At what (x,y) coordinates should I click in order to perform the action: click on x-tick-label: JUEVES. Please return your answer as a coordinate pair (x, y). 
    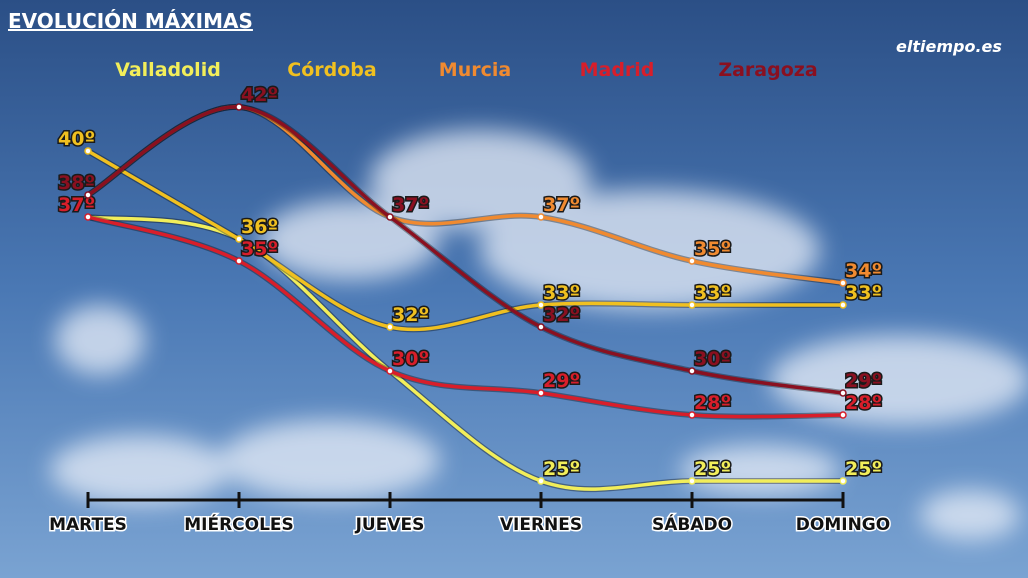
    Looking at the image, I should click on (390, 525).